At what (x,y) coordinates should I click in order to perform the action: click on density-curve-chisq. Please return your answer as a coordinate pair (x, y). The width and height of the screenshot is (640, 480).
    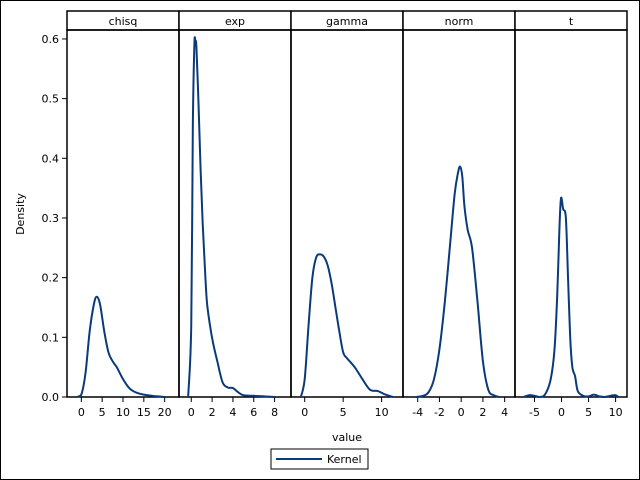
    Looking at the image, I should click on (120, 346).